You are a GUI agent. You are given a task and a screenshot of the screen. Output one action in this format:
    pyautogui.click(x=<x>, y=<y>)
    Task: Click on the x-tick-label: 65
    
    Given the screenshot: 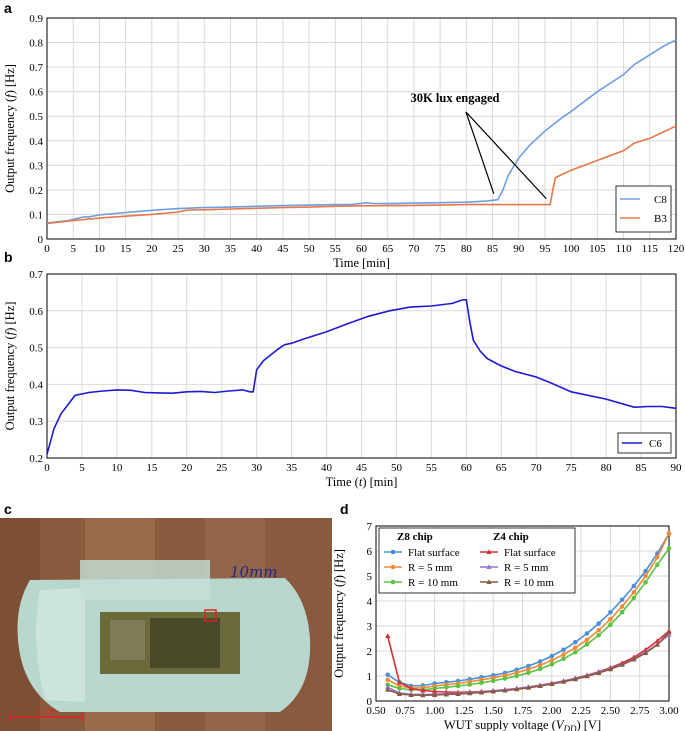 What is the action you would take?
    pyautogui.click(x=388, y=249)
    